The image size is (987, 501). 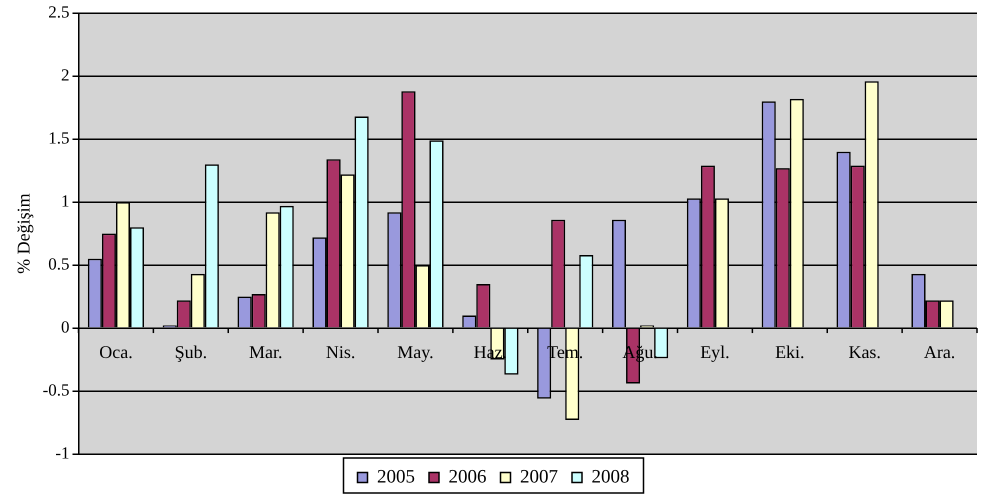 What do you see at coordinates (539, 477) in the screenshot?
I see `legend-label: 2007` at bounding box center [539, 477].